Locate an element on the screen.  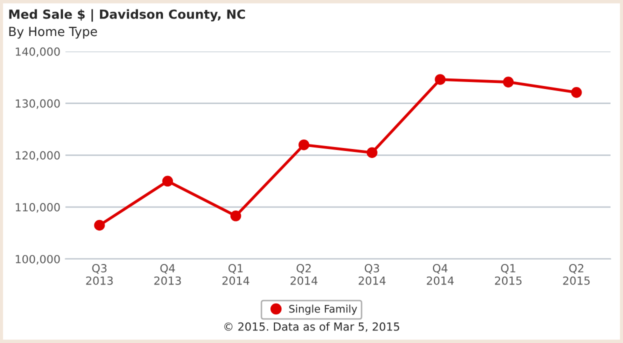
chart-title: Med Sale $ | Davidson County, NC is located at coordinates (127, 15).